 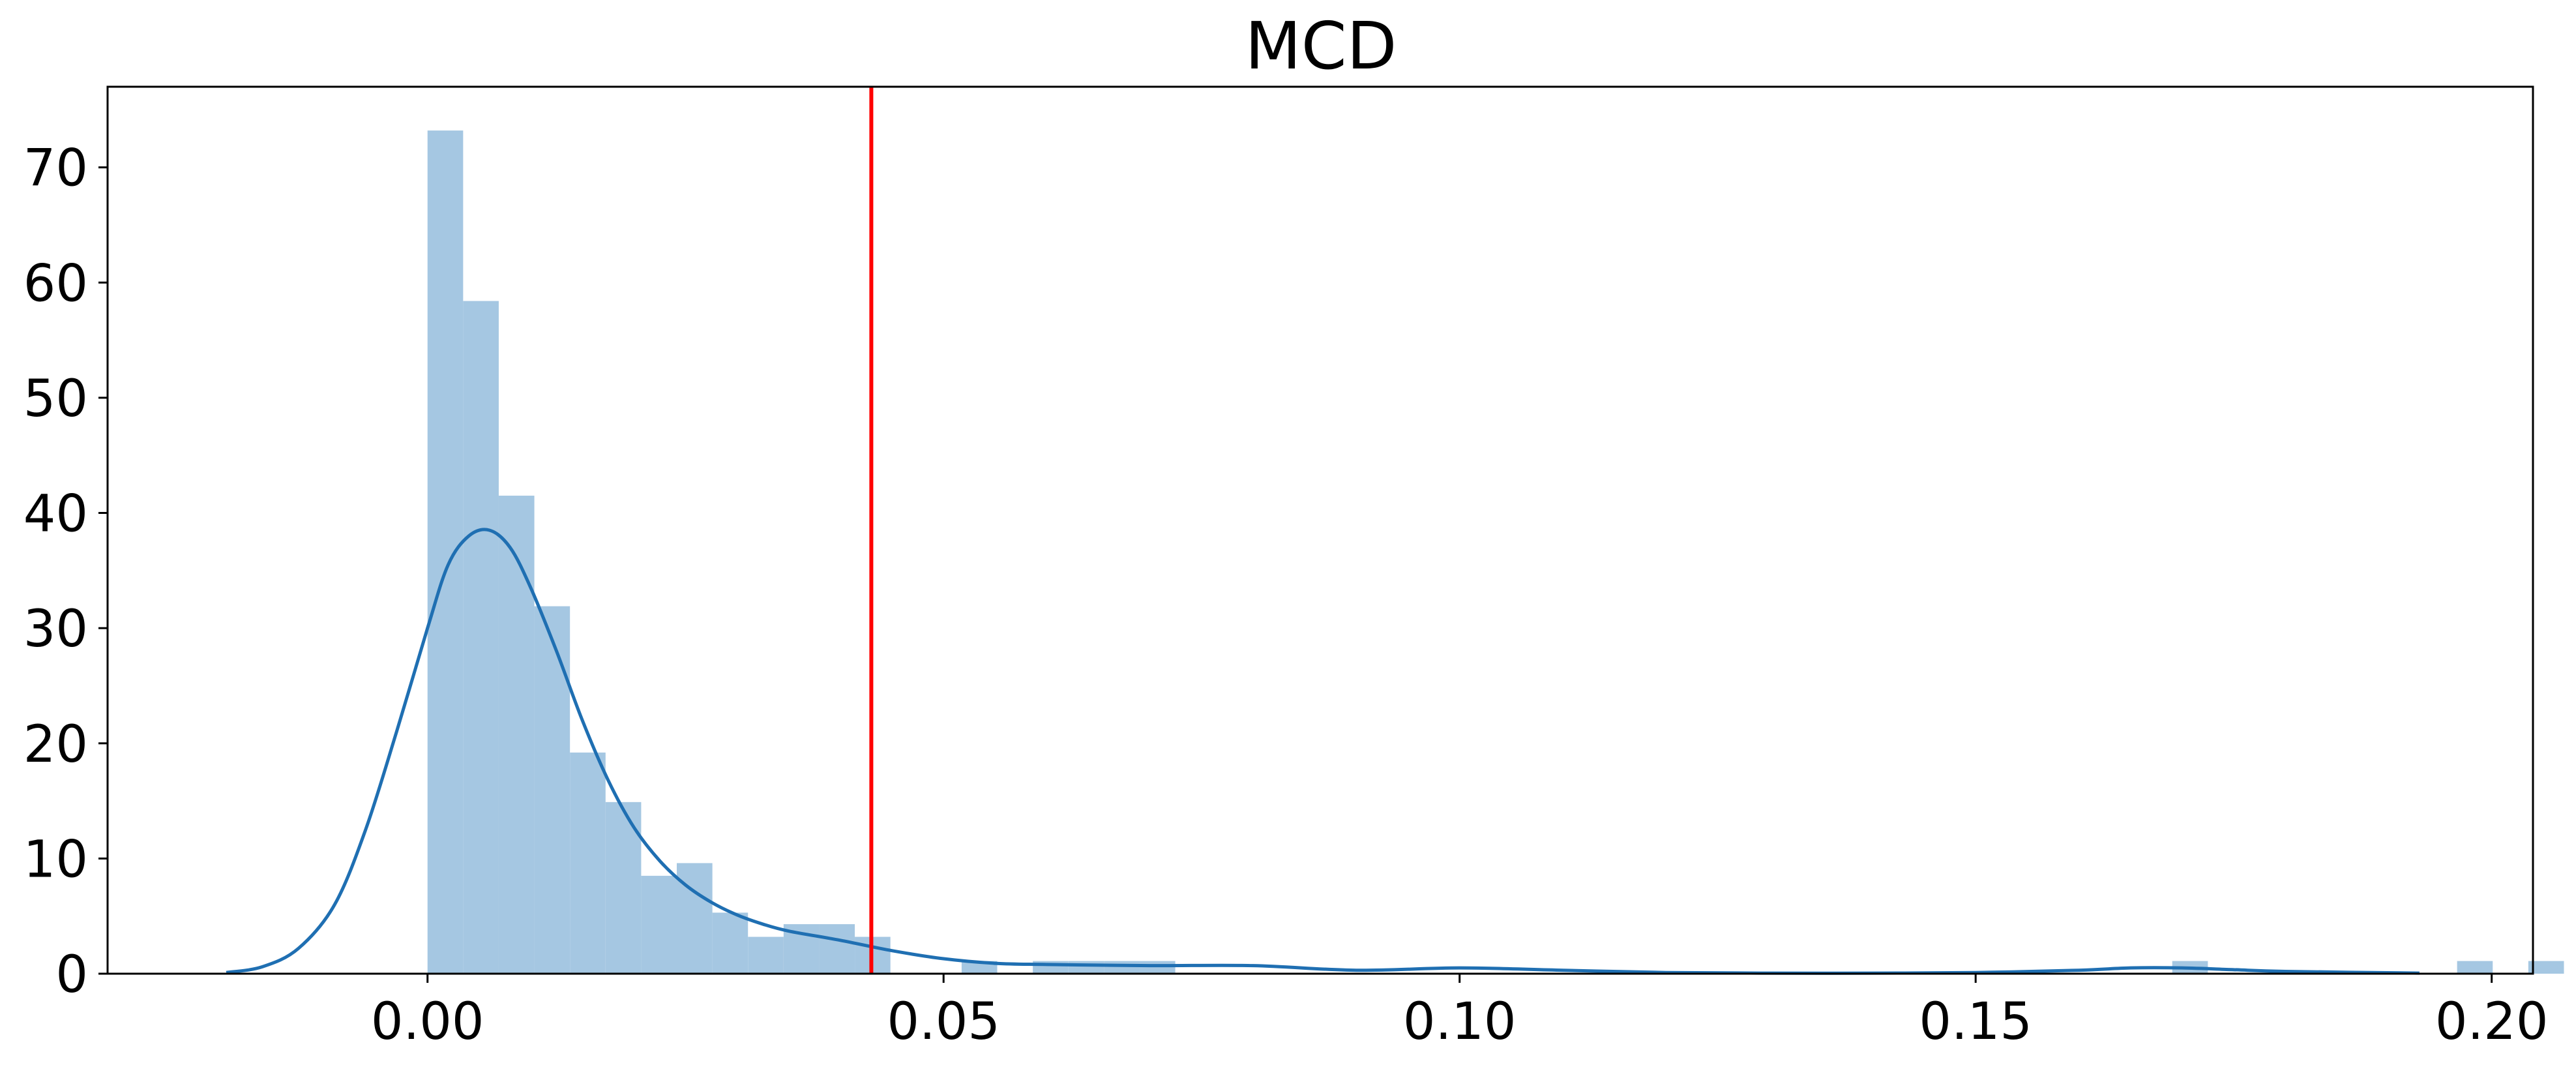 I want to click on y-tick-label: 30, so click(x=55, y=629).